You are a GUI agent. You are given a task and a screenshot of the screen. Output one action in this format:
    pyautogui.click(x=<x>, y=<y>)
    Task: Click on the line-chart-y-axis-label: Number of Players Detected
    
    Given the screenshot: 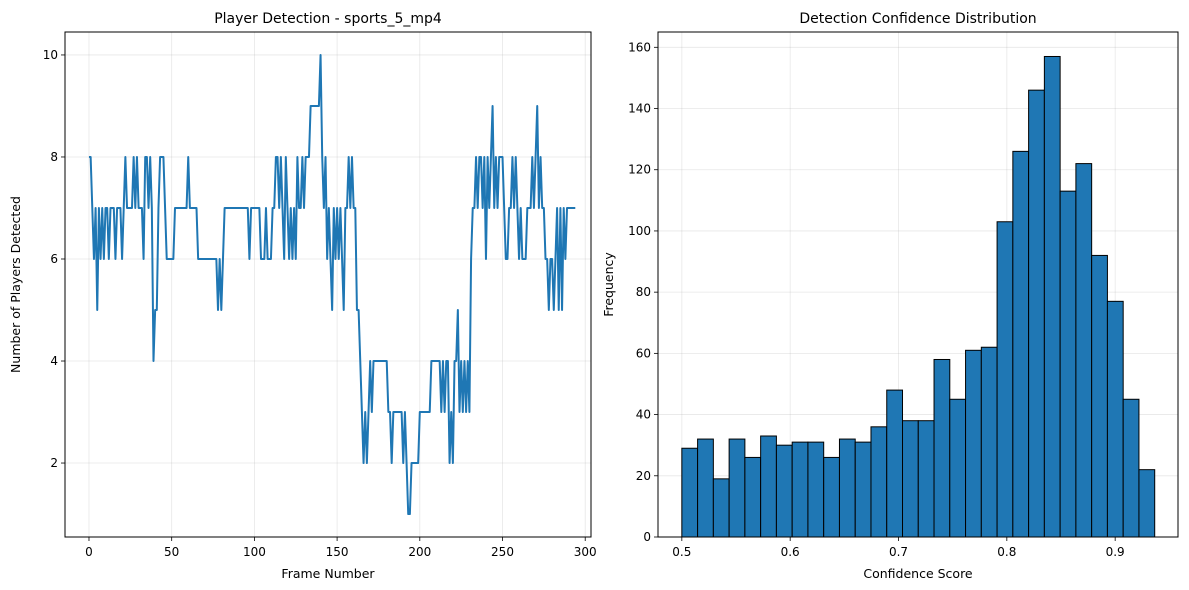 What is the action you would take?
    pyautogui.click(x=15, y=284)
    